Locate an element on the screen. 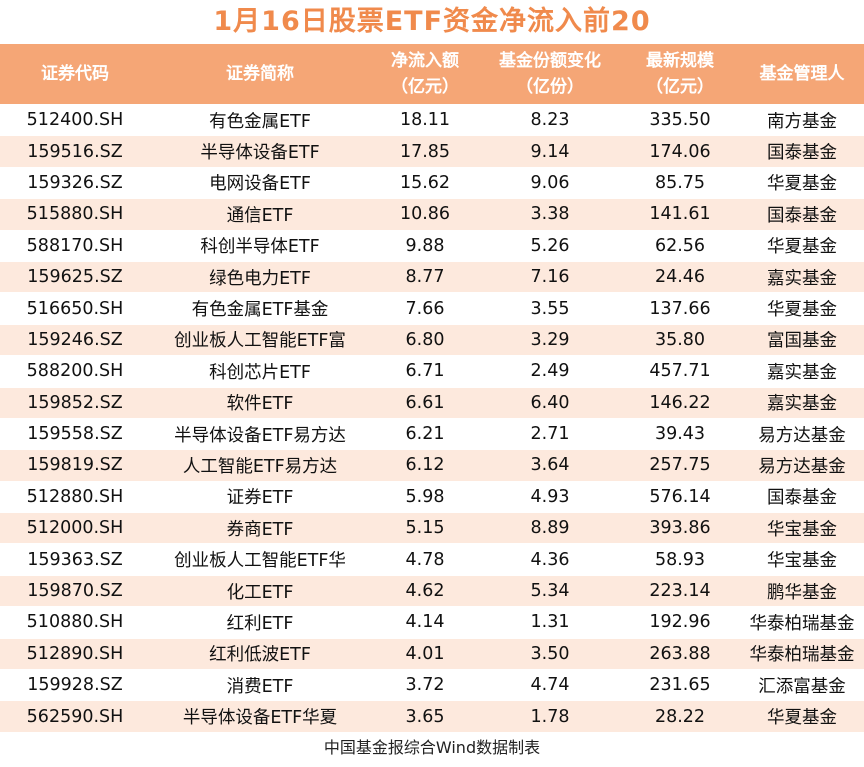  cell-code: 512400.SH is located at coordinates (75, 120).